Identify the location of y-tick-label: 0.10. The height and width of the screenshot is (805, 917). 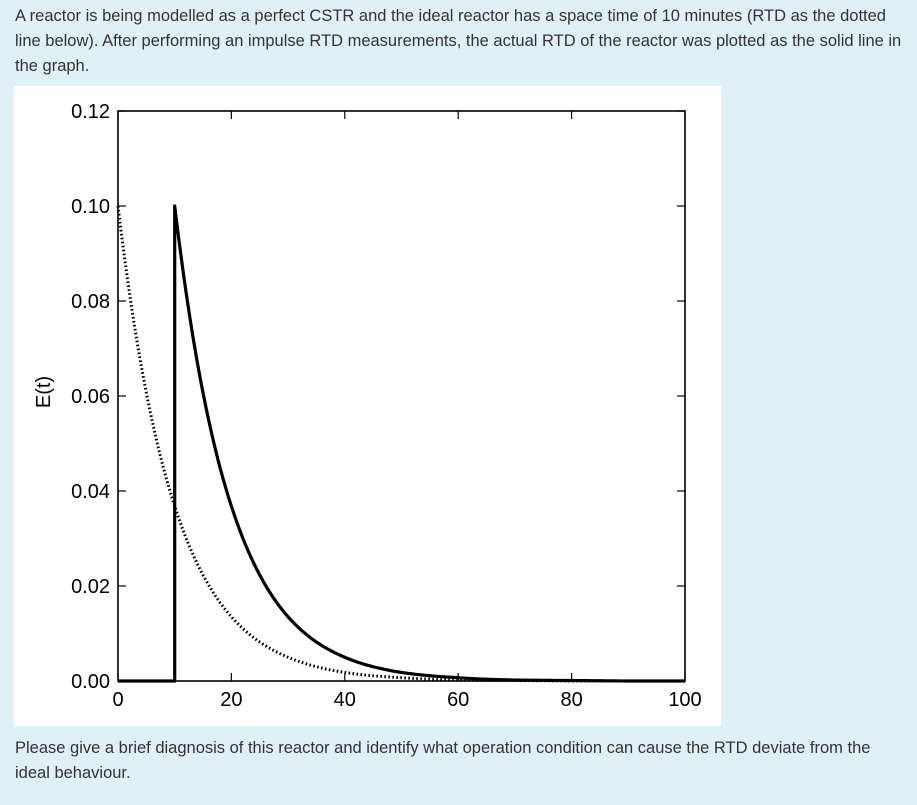
(90, 207).